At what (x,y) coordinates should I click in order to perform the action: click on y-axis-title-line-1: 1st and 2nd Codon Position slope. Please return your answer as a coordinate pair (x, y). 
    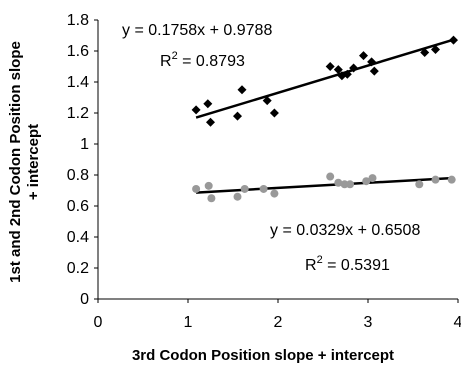
    Looking at the image, I should click on (15, 162).